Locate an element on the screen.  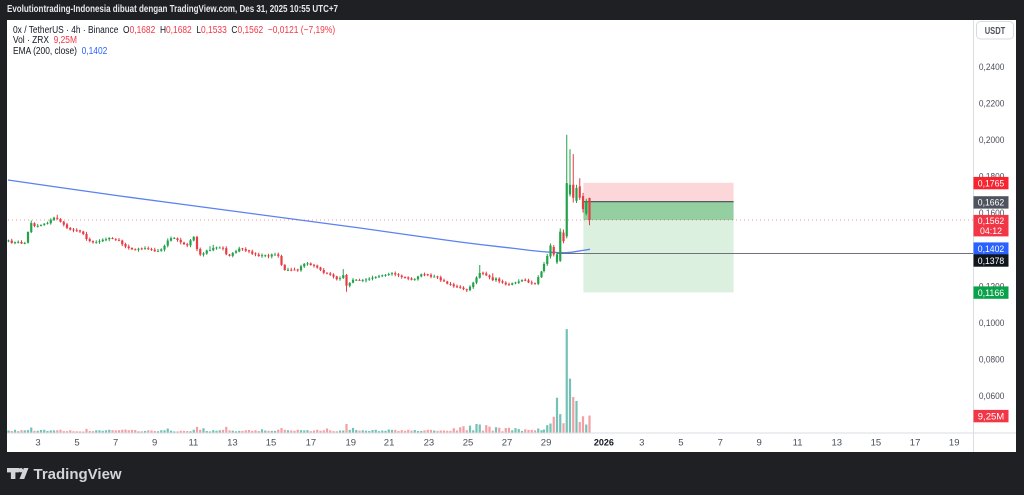
svg-text: 0,0600 is located at coordinates (992, 396).